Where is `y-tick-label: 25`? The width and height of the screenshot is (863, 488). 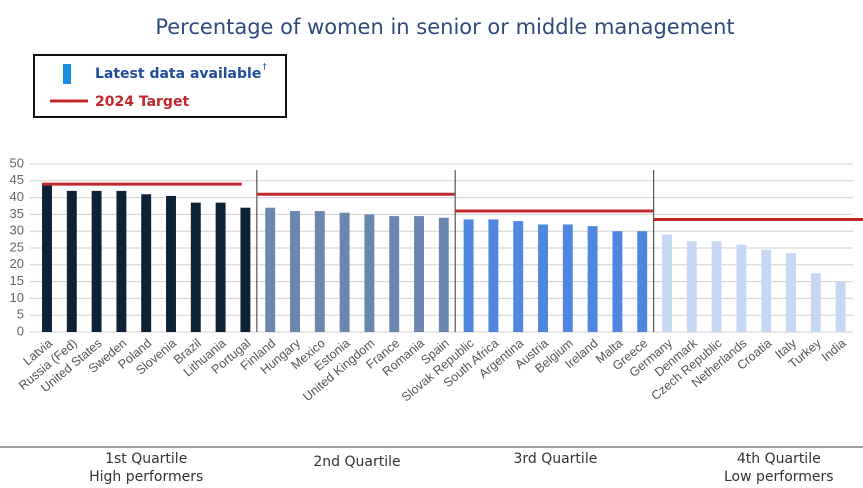
y-tick-label: 25 is located at coordinates (17, 246).